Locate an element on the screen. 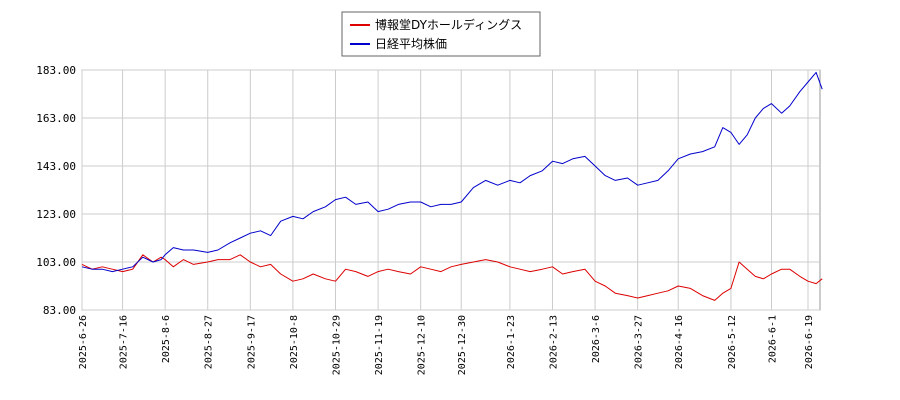 The width and height of the screenshot is (900, 400). x-tick-label: 2026-6-1 is located at coordinates (772, 339).